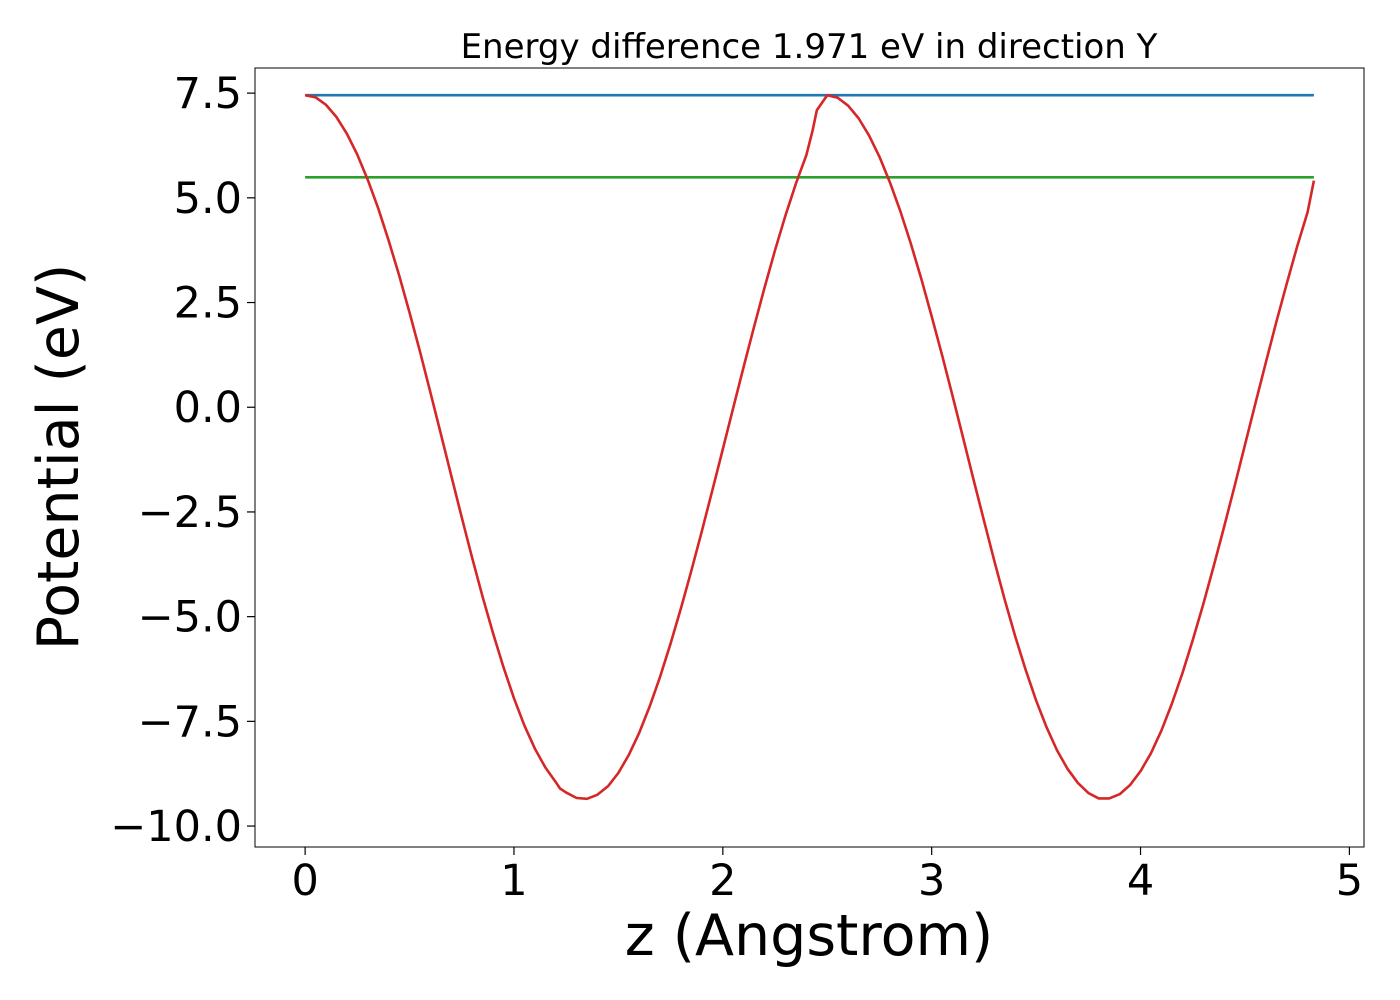  I want to click on y-tick-label: −5.0, so click(190, 618).